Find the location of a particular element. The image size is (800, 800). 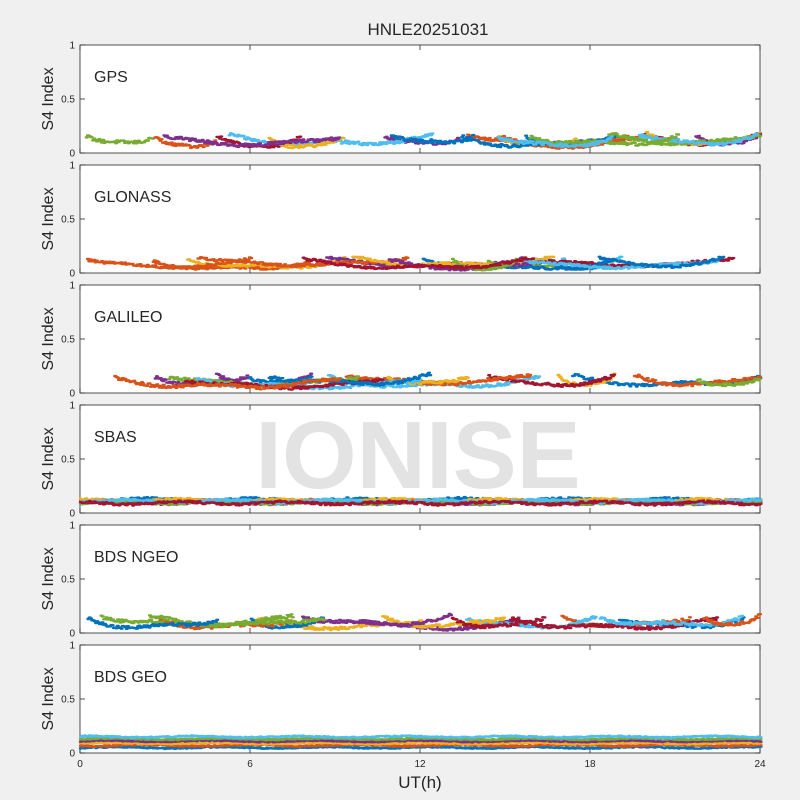

panel-6: 0 0.5 1 S4 Index BDS GEO is located at coordinates (401, 700).